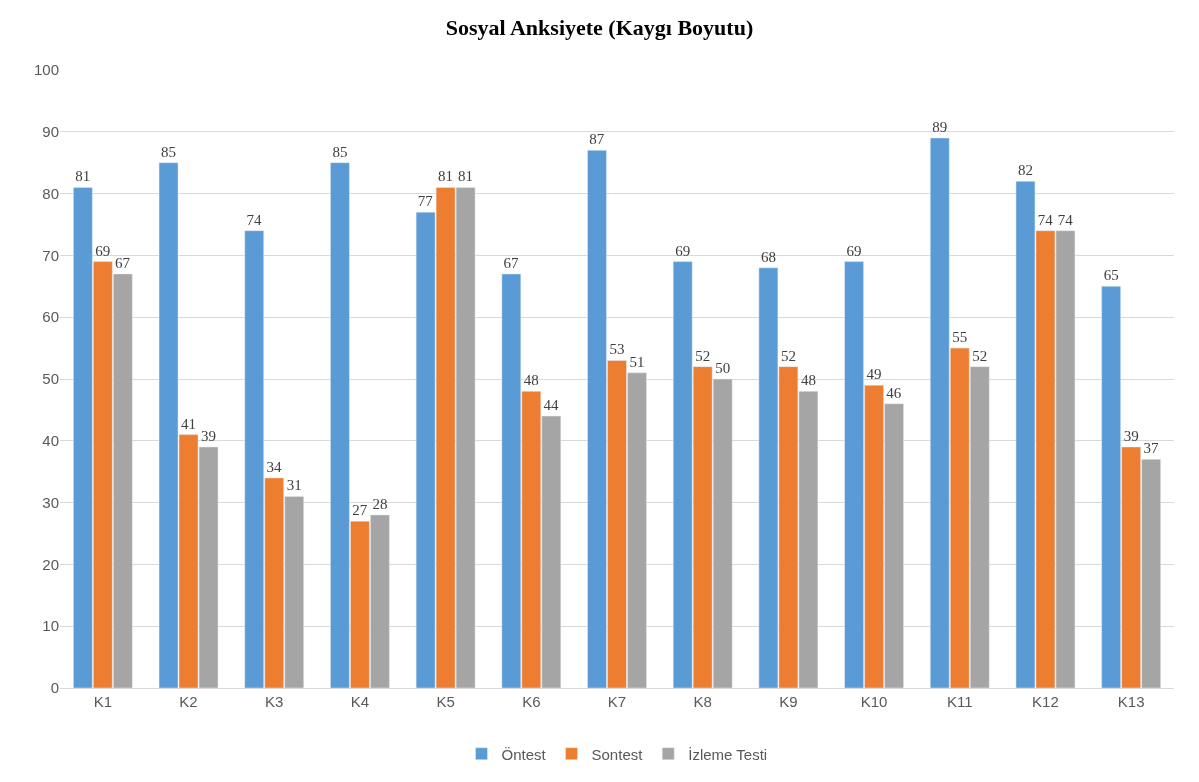  Describe the element at coordinates (723, 368) in the screenshot. I see `data-label: 50` at that location.